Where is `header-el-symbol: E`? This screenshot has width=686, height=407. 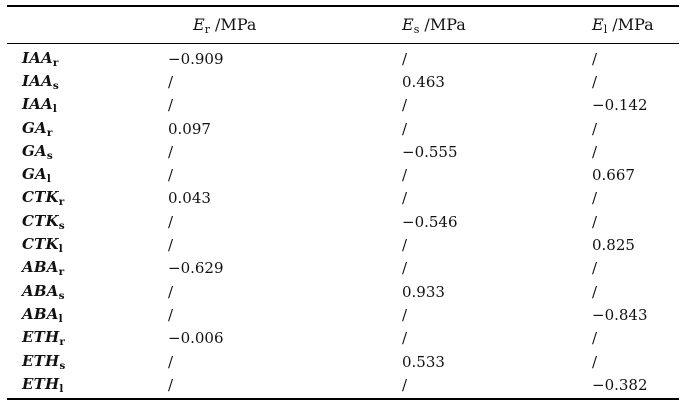 header-el-symbol: E is located at coordinates (598, 24).